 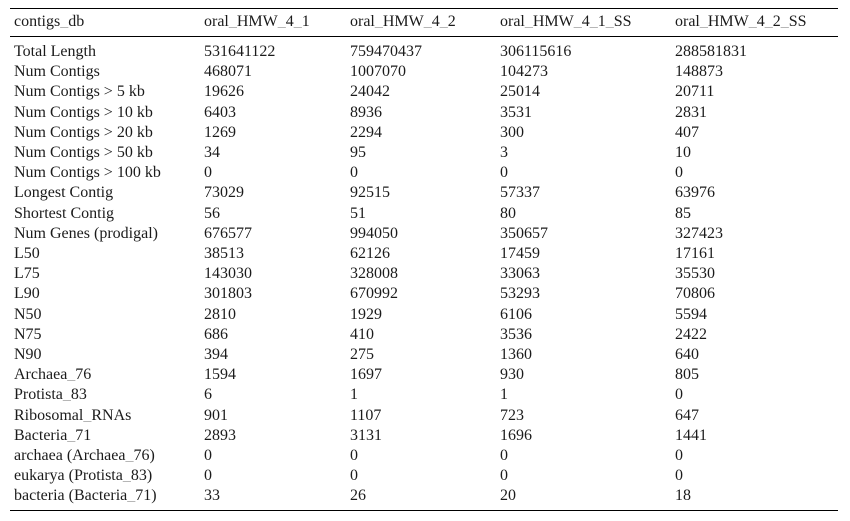 I want to click on column-header-contigs-db: contigs_db, so click(x=105, y=22).